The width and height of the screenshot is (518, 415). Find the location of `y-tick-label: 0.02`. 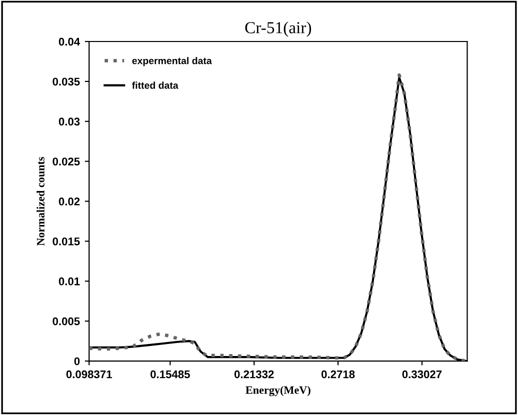

y-tick-label: 0.02 is located at coordinates (69, 202).